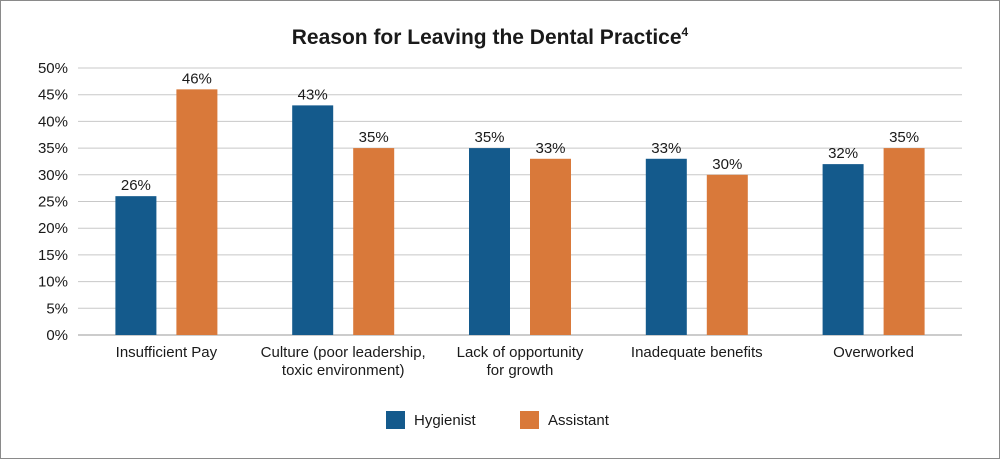 Image resolution: width=1000 pixels, height=460 pixels. Describe the element at coordinates (395, 420) in the screenshot. I see `legend-swatch-hygienist` at that location.